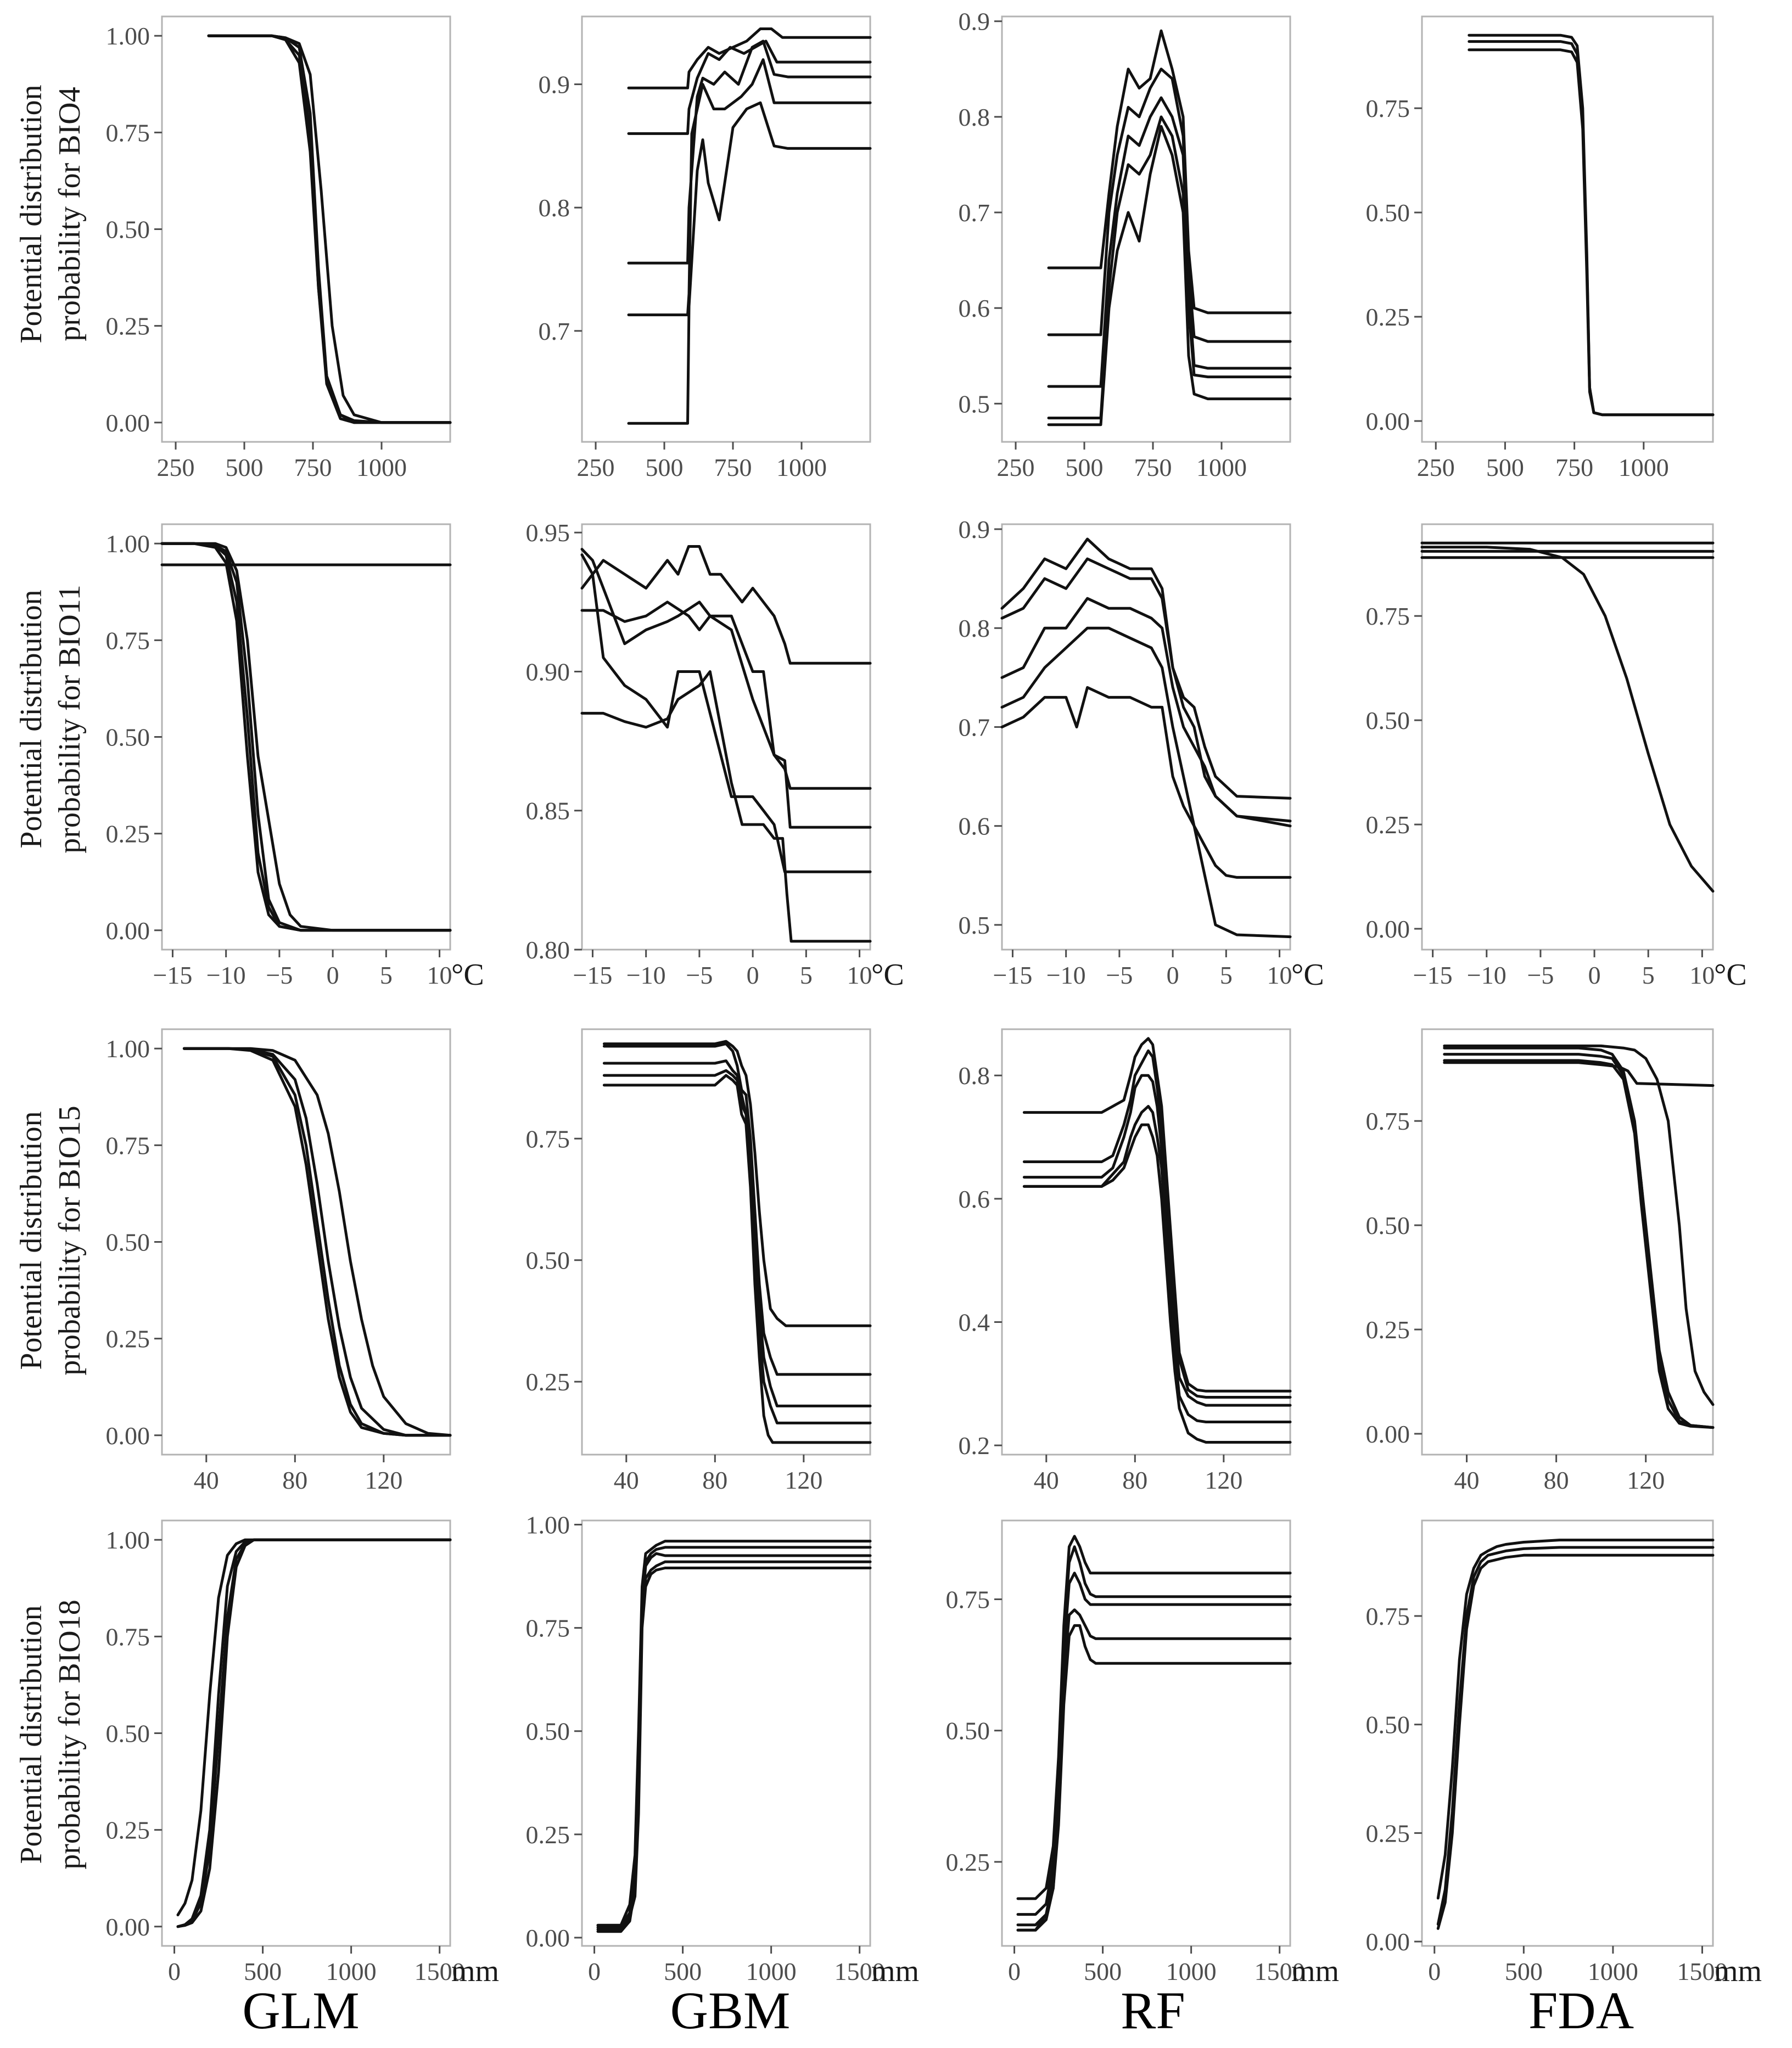  What do you see at coordinates (172, 975) in the screenshot?
I see `x-tick-label: −15` at bounding box center [172, 975].